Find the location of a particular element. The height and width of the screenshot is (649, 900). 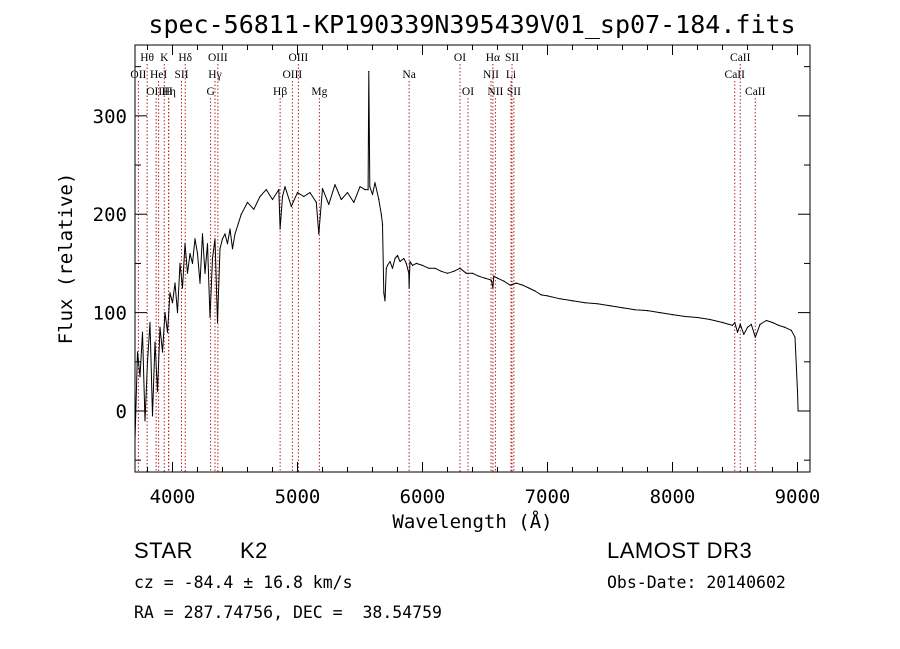

y-tick-label: 300 is located at coordinates (110, 117).